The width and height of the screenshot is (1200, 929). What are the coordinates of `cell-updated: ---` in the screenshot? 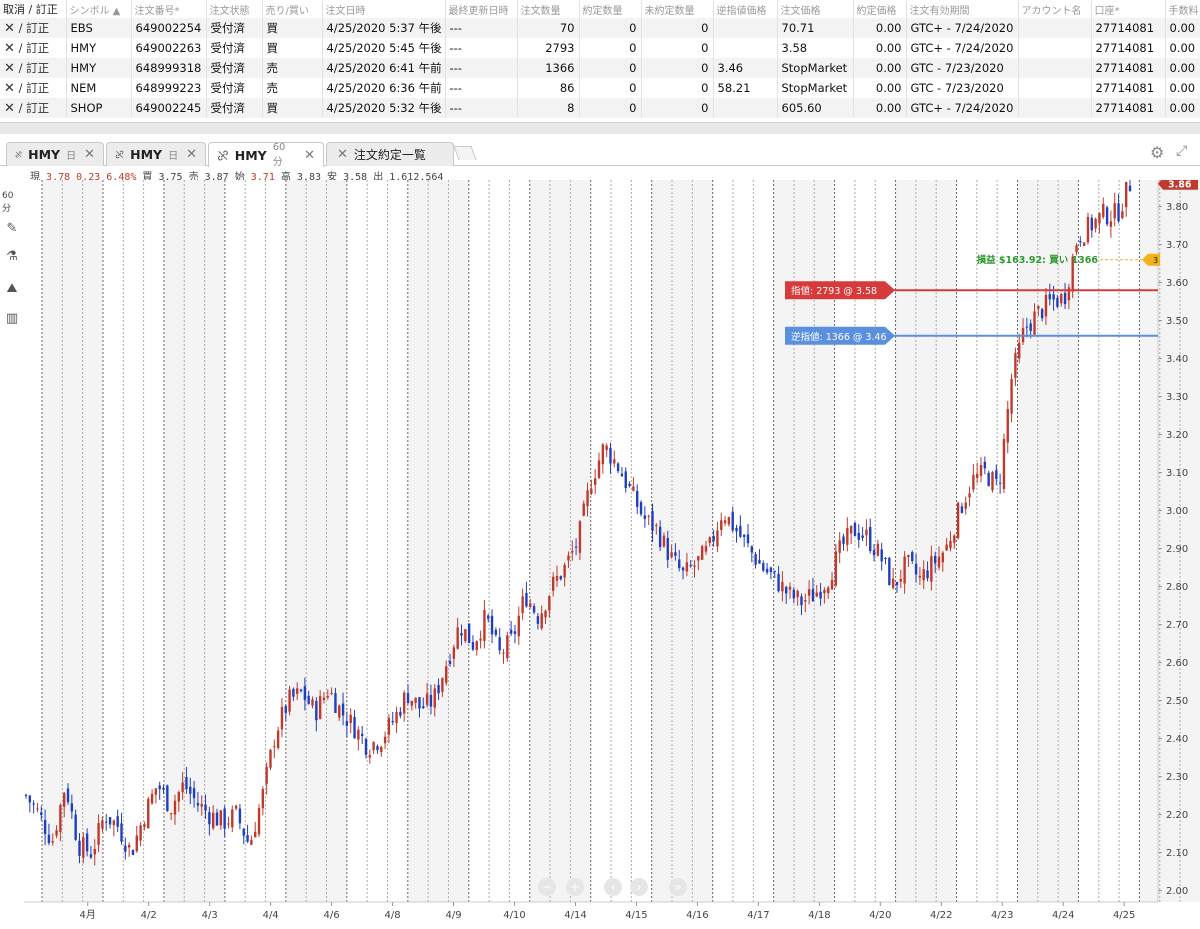 It's located at (481, 108).